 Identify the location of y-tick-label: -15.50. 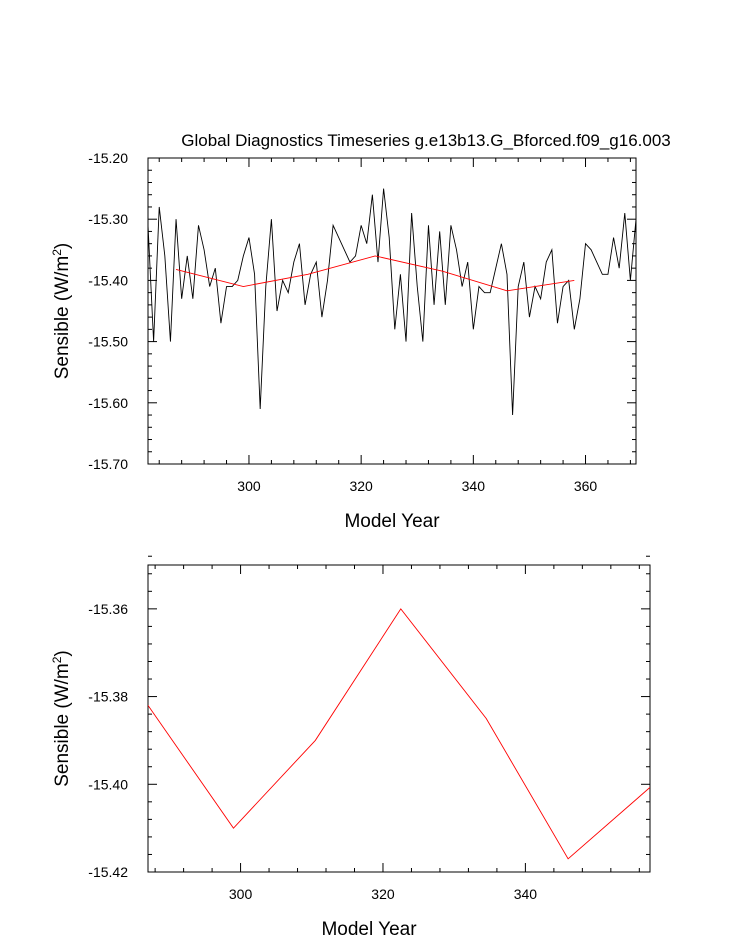
(108, 342).